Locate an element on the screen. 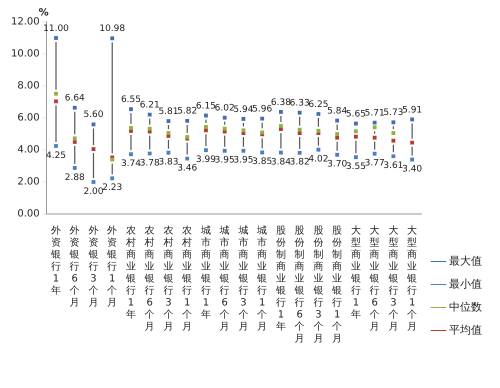 The width and height of the screenshot is (500, 388). data-label: 5.81 is located at coordinates (168, 111).